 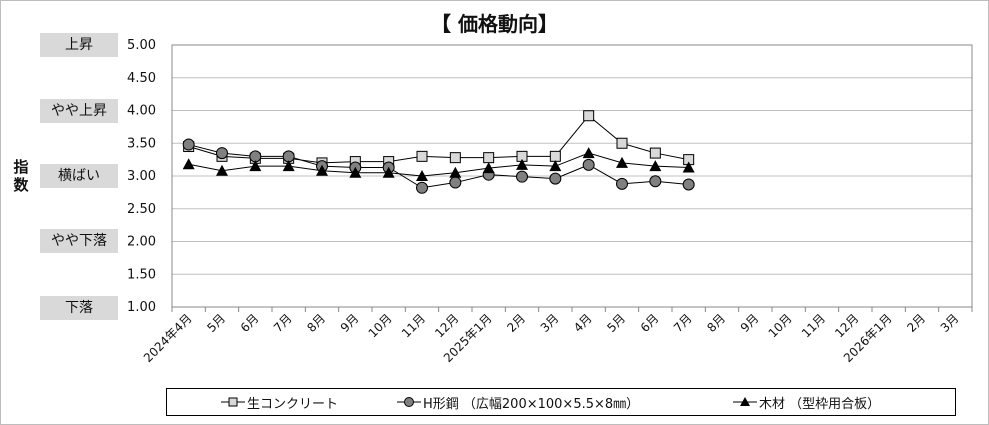 I want to click on y-axis-title: 指数, so click(x=21, y=176).